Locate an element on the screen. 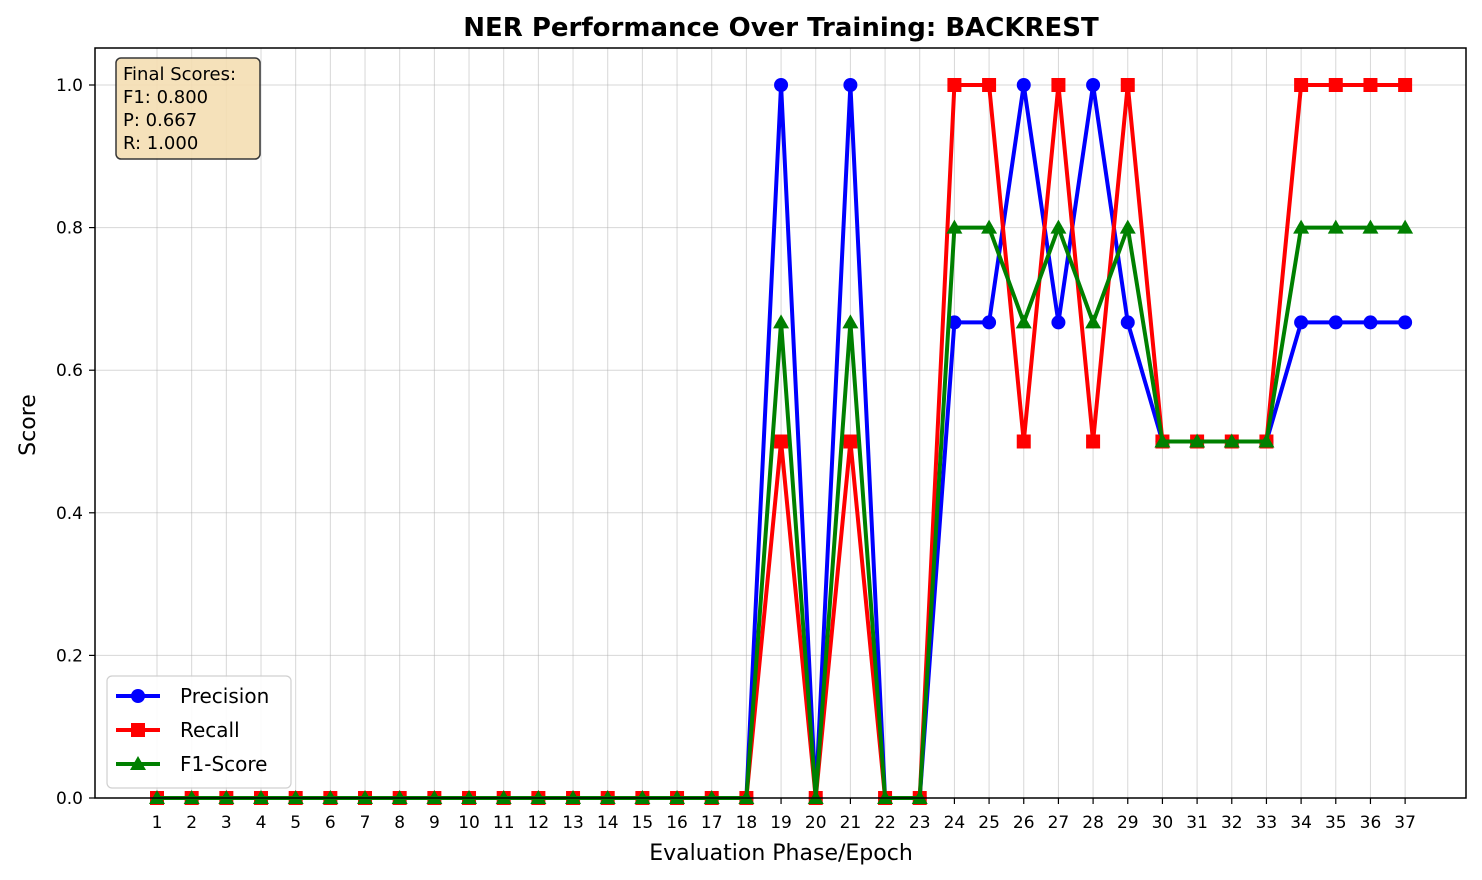 This screenshot has height=880, width=1482. legend-box is located at coordinates (199, 732).